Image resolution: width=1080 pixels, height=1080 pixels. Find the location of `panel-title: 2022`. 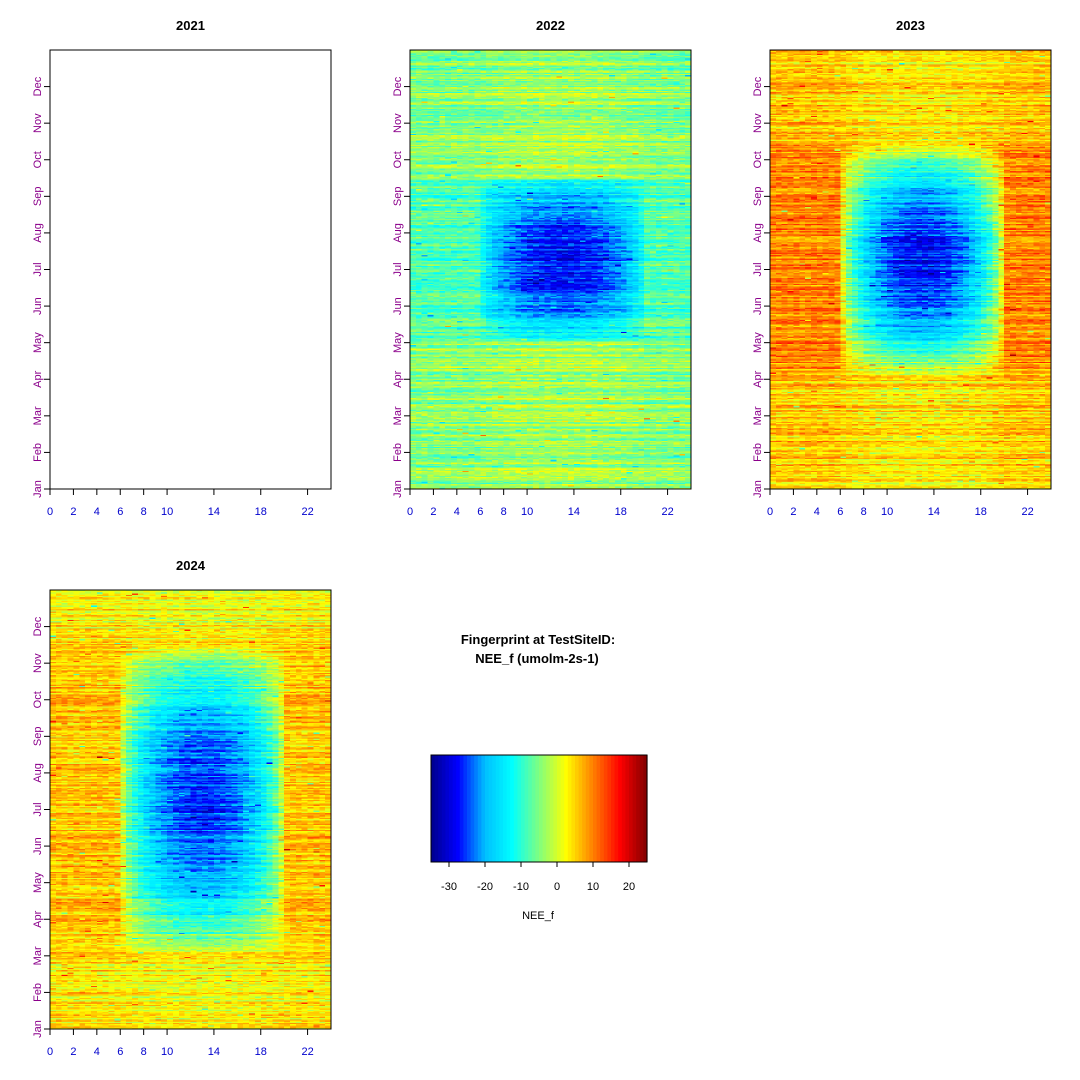

panel-title: 2022 is located at coordinates (550, 25).